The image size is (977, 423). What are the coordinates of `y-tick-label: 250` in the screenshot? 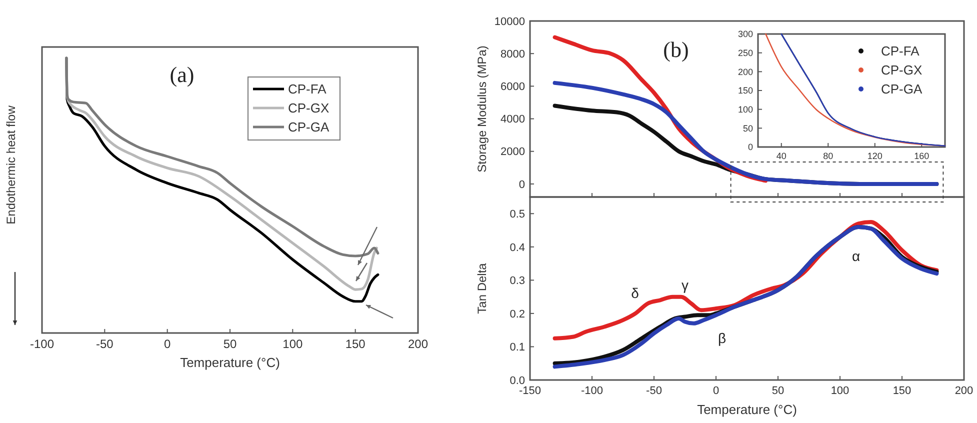 It's located at (745, 53).